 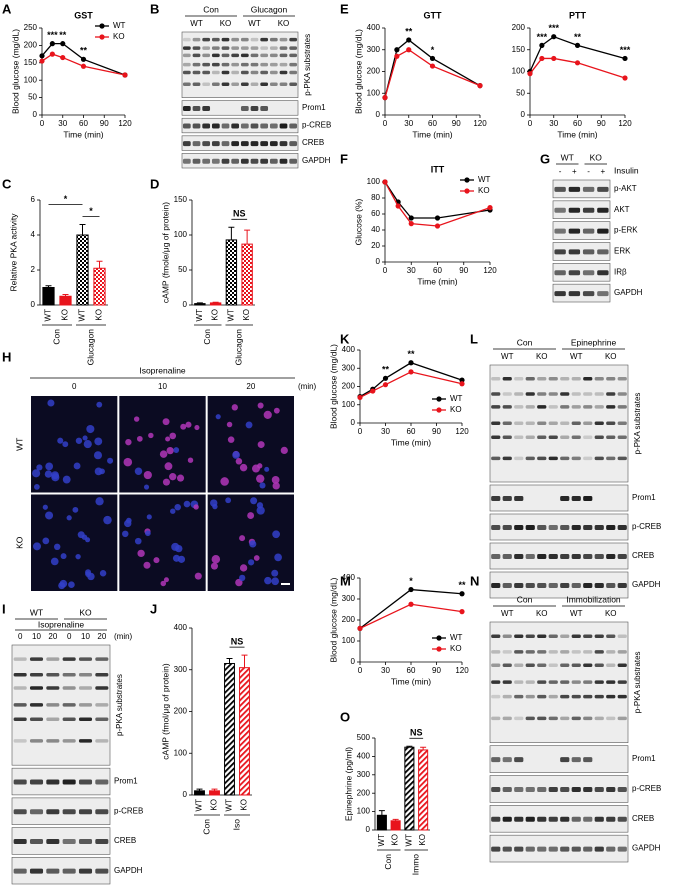 What do you see at coordinates (349, 577) in the screenshot?
I see `y-tick-label: 400` at bounding box center [349, 577].